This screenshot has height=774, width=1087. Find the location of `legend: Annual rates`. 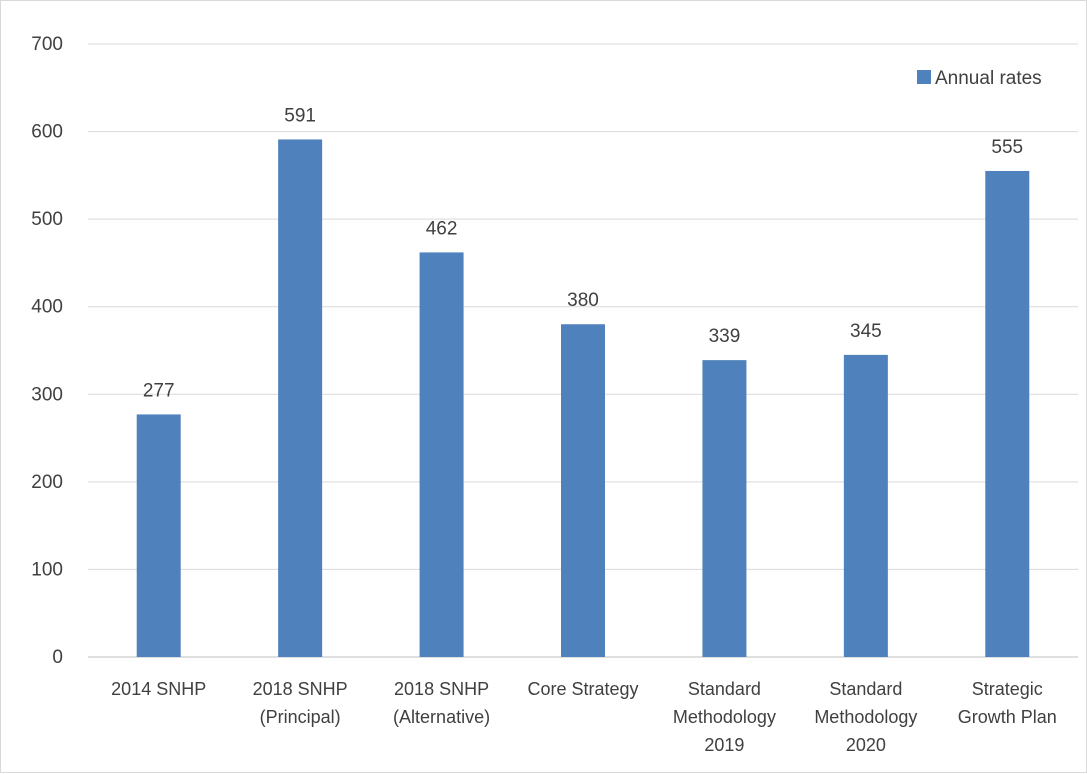

legend: Annual rates is located at coordinates (979, 78).